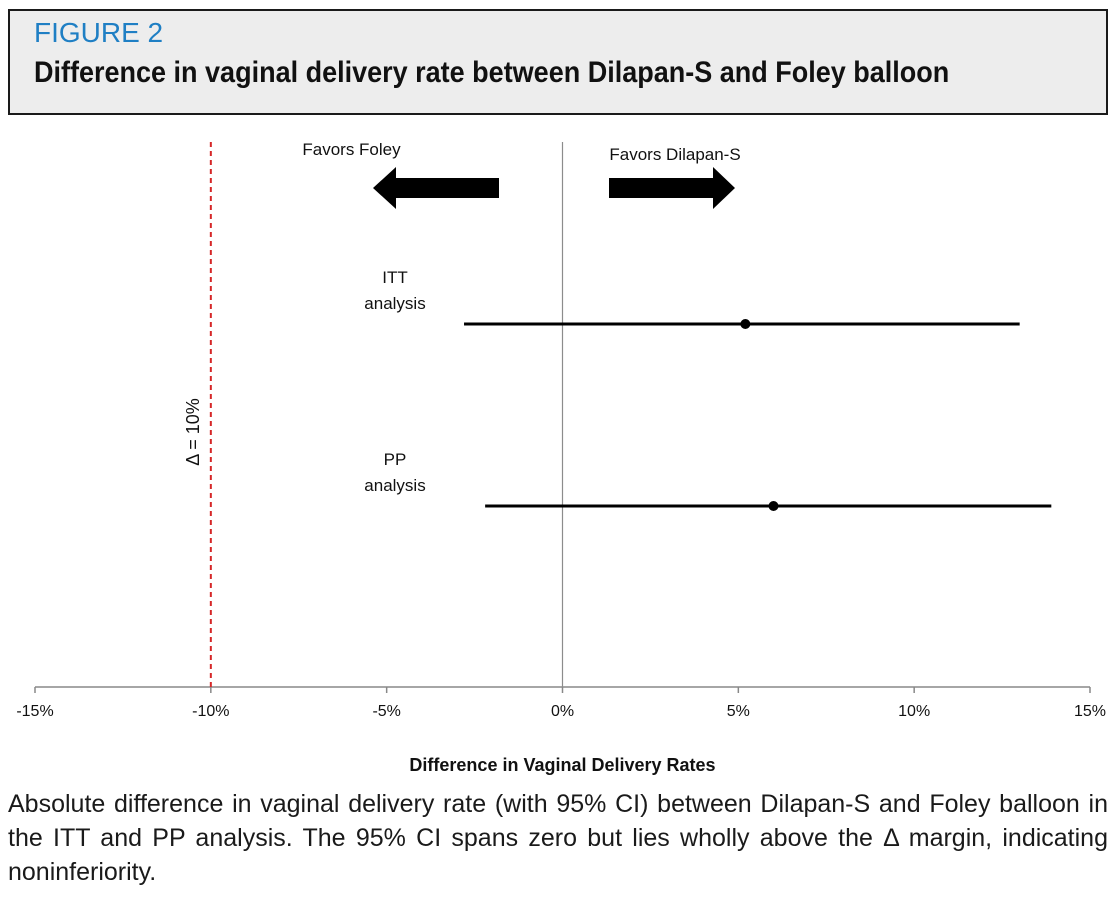 The image size is (1120, 902). I want to click on row-label-line1: PP, so click(395, 459).